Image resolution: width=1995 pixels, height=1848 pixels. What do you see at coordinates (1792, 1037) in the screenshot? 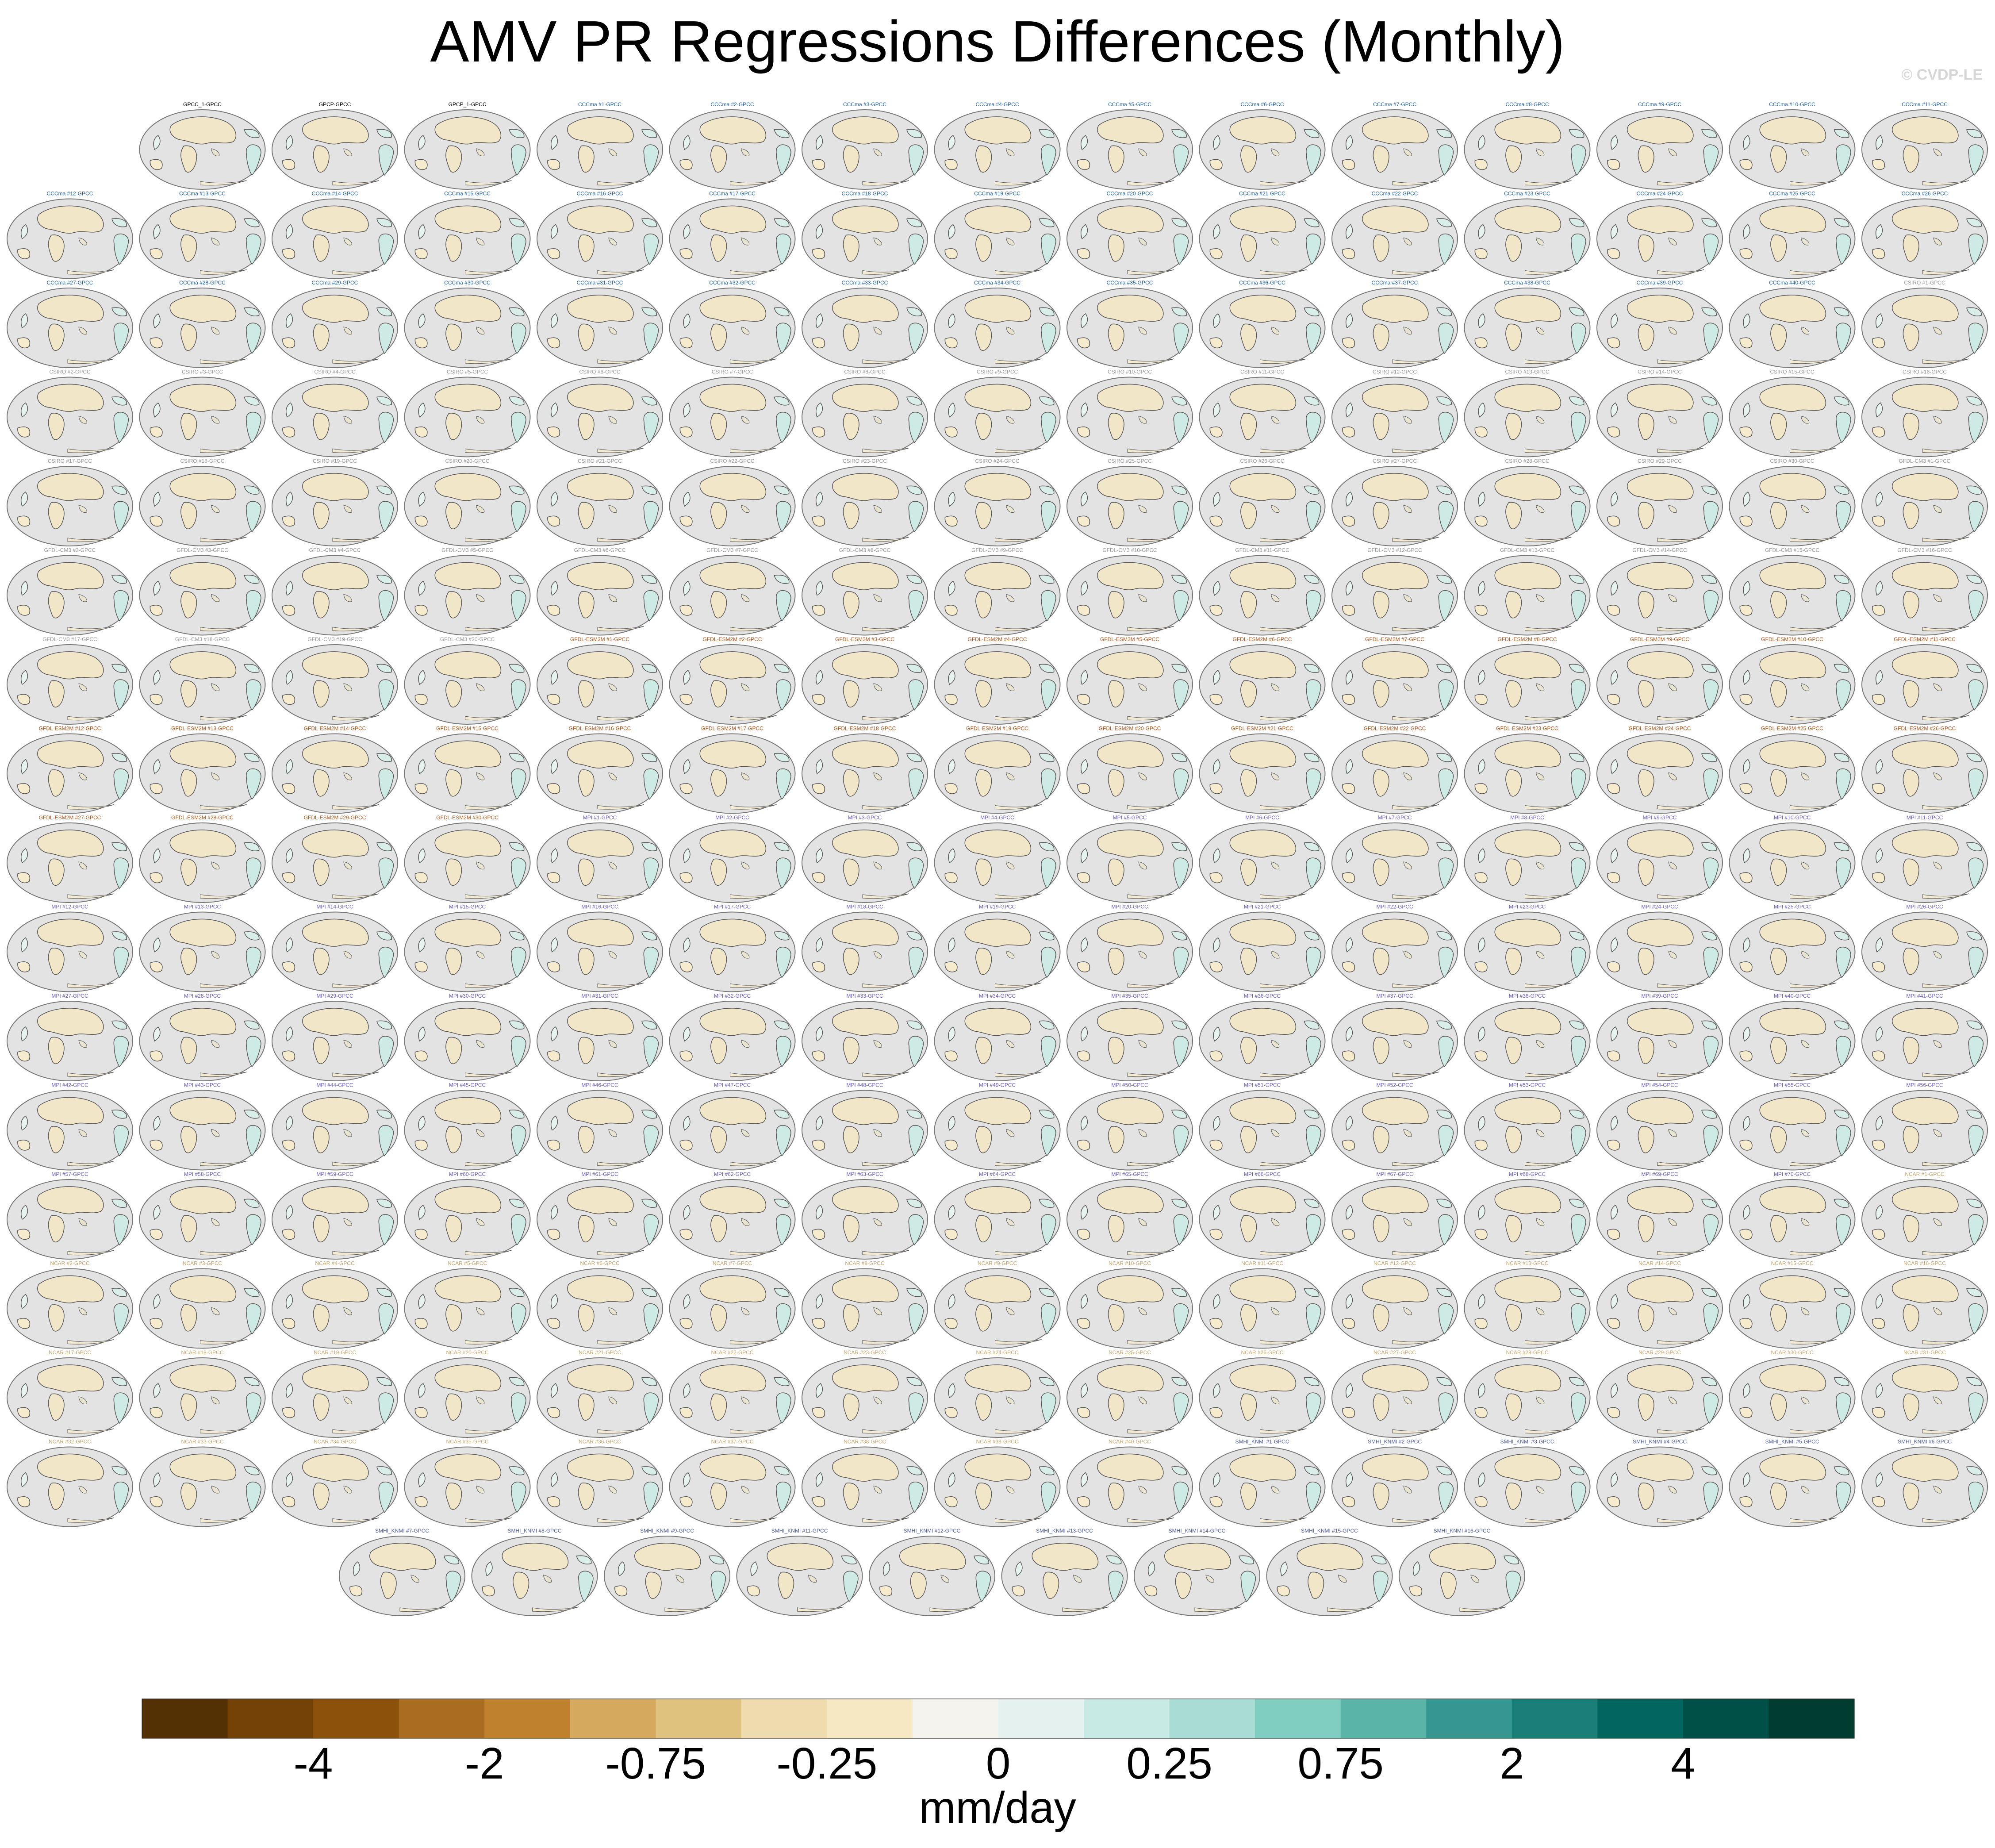
I see `map-panel: MPI #40-GPCC` at bounding box center [1792, 1037].